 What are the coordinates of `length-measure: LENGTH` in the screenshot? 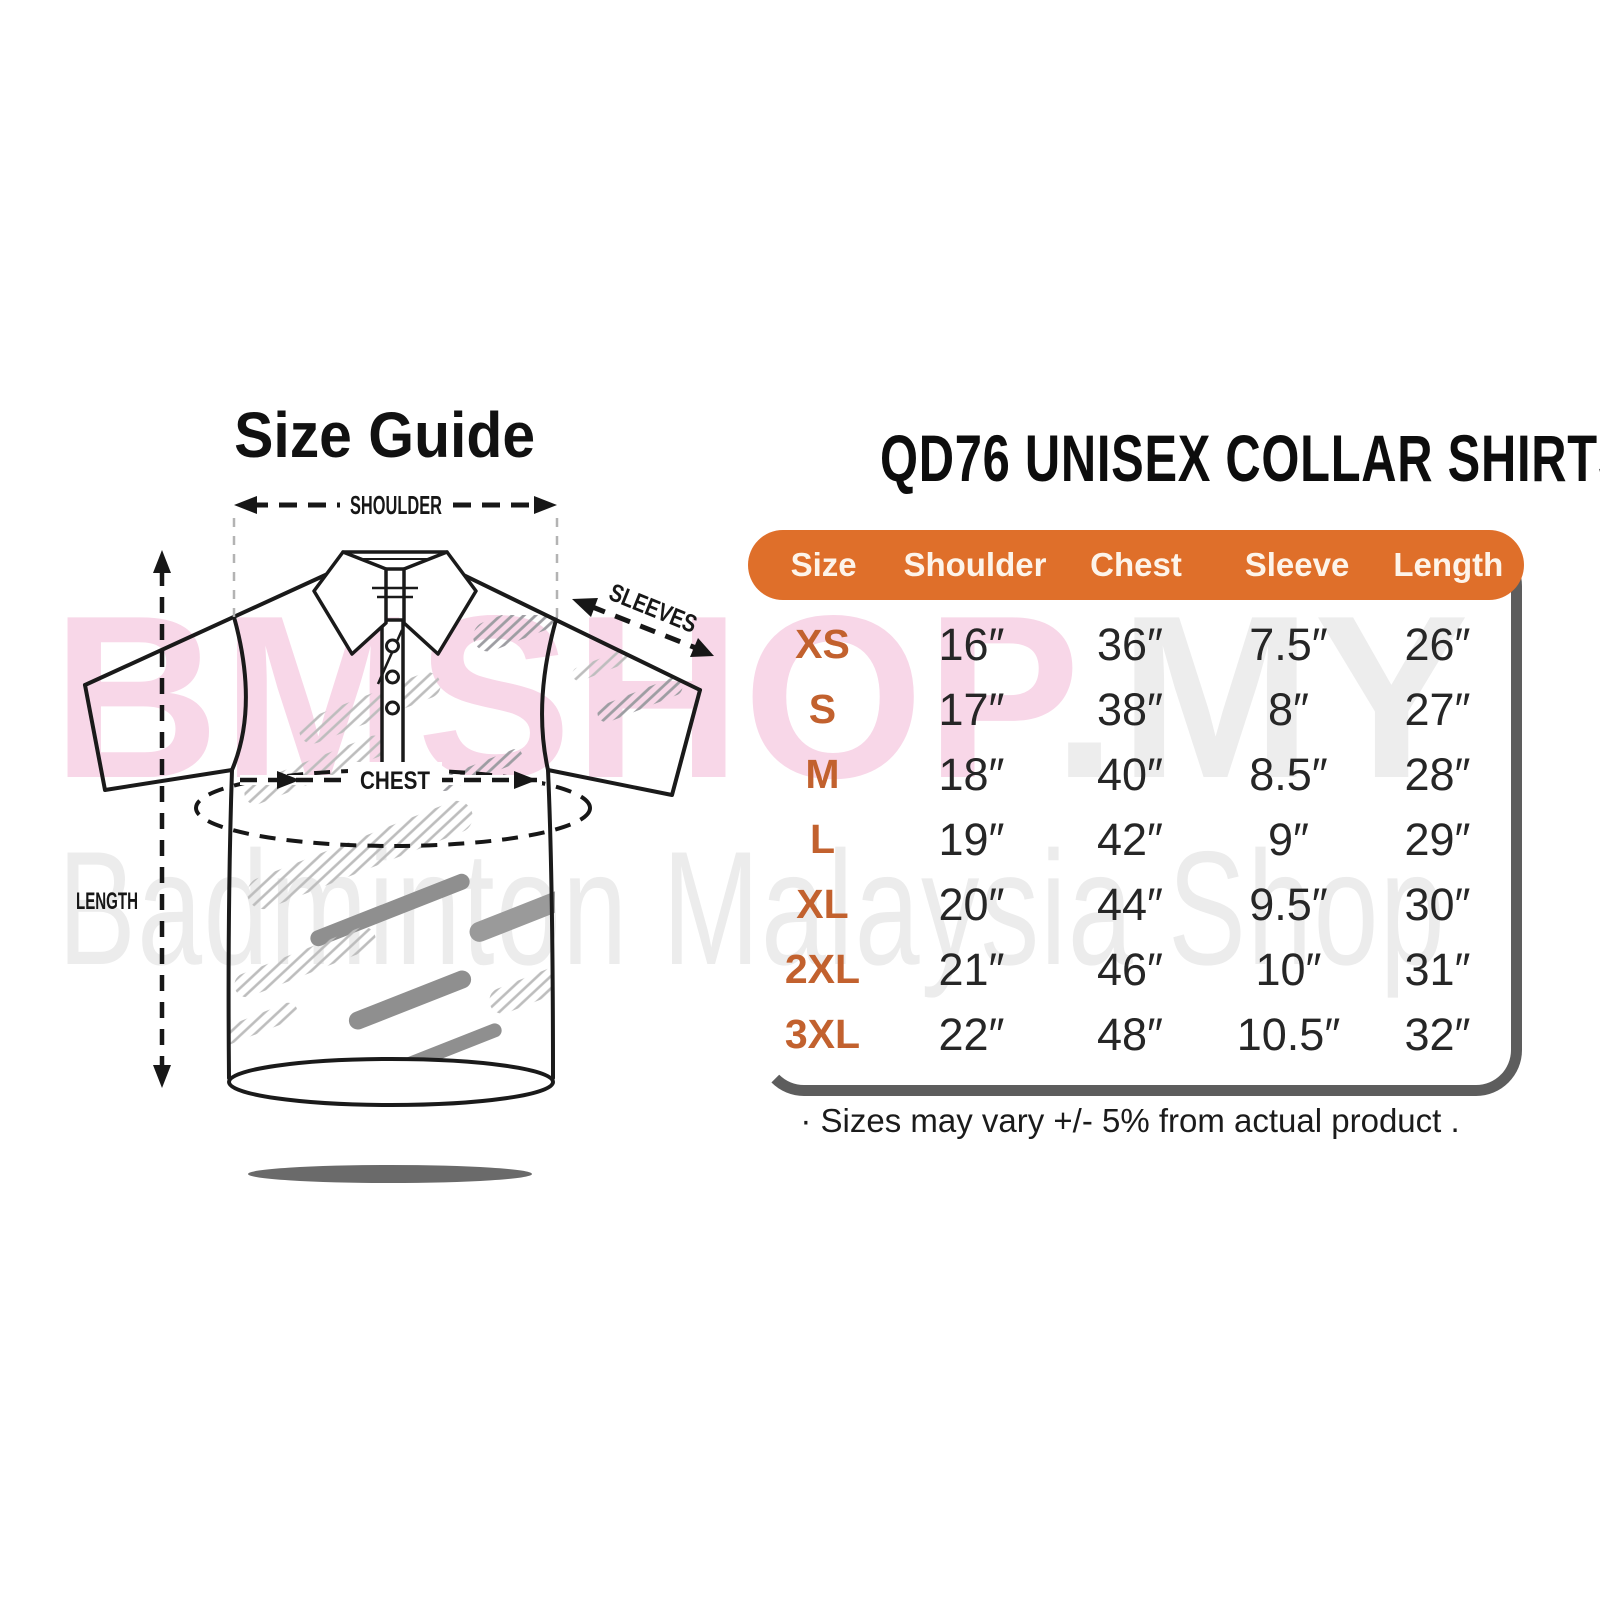 It's located at (123, 819).